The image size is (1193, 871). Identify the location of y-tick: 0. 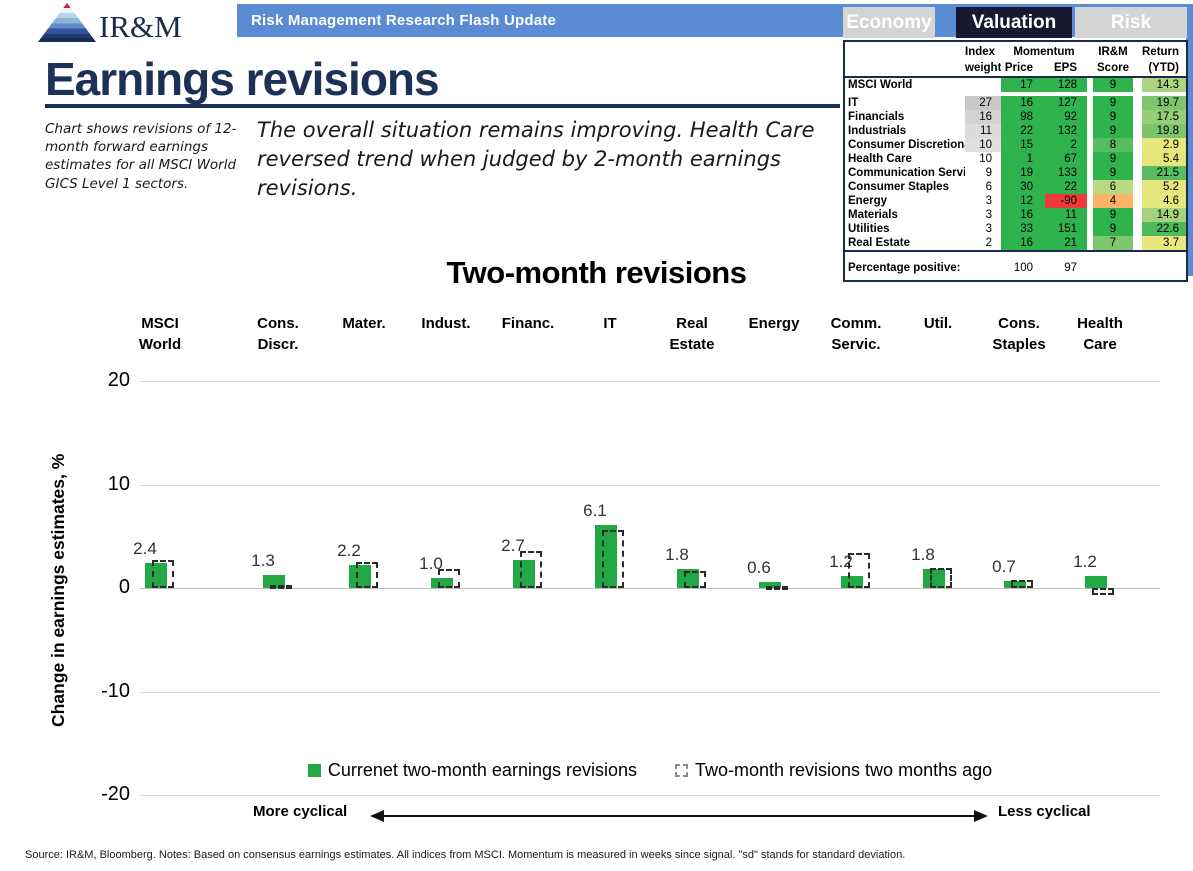
(124, 587).